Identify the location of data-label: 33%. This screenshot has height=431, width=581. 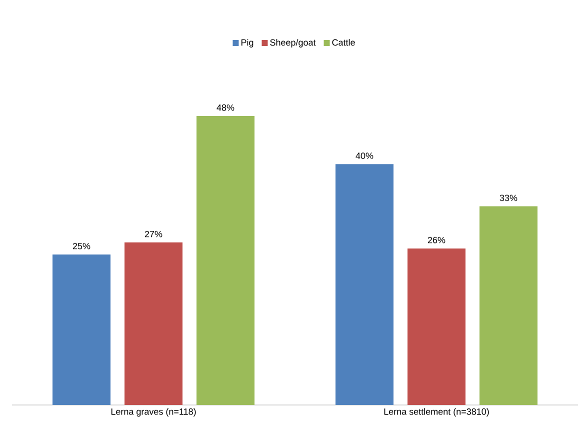
(509, 198).